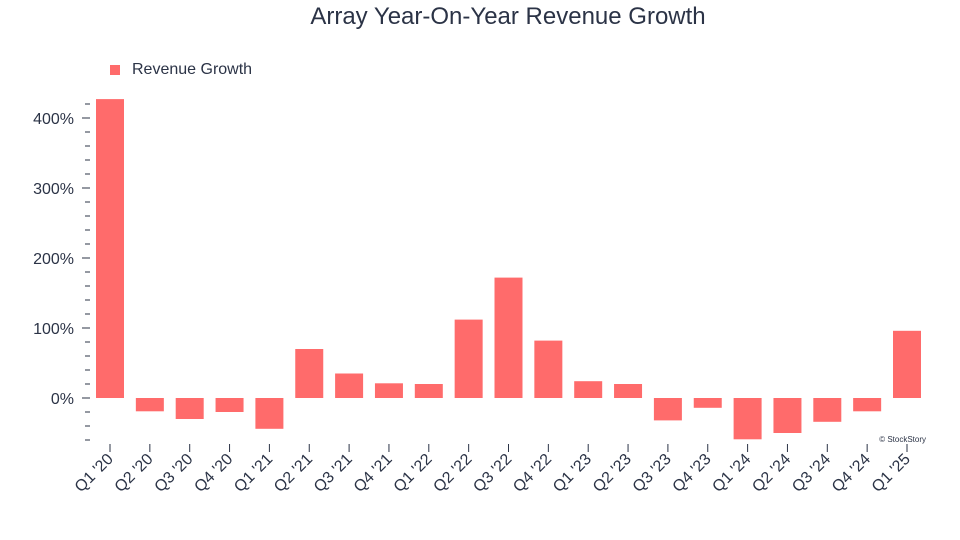  I want to click on x-tick-label: Q1 '22, so click(413, 473).